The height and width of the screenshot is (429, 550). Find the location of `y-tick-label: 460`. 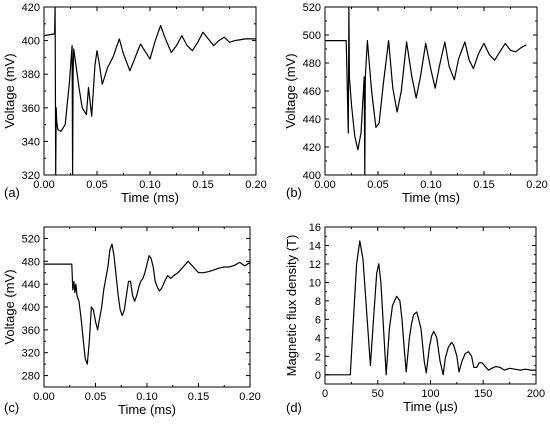

y-tick-label: 460 is located at coordinates (312, 92).